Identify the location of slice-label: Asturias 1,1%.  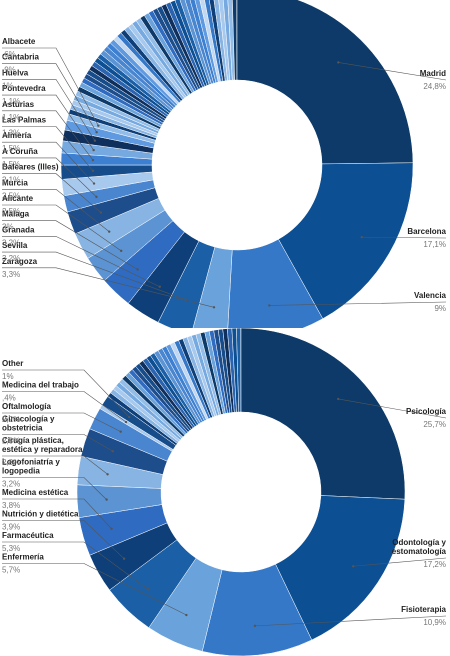
(48, 131).